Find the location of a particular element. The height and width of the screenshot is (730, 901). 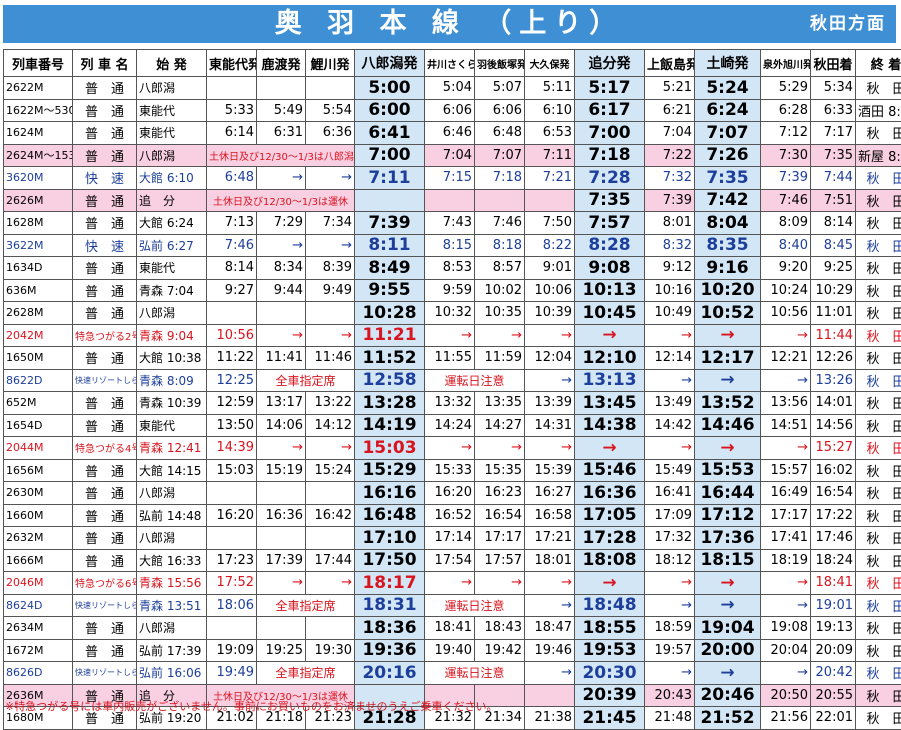

origin: 八郎潟 is located at coordinates (172, 628).